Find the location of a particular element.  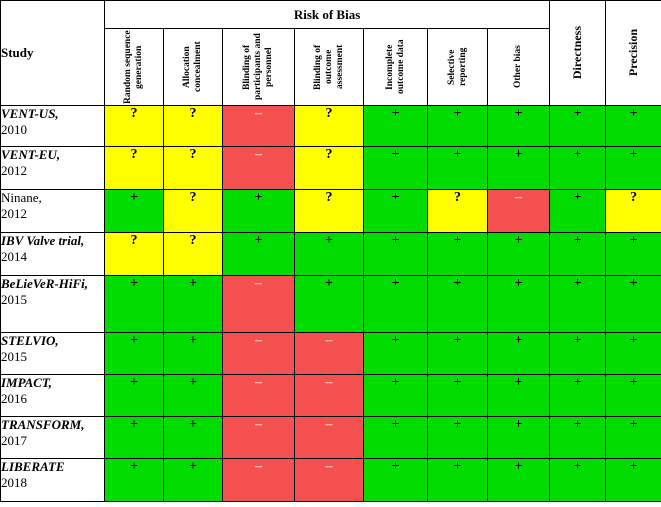

directness-column-header: Directness is located at coordinates (578, 53).